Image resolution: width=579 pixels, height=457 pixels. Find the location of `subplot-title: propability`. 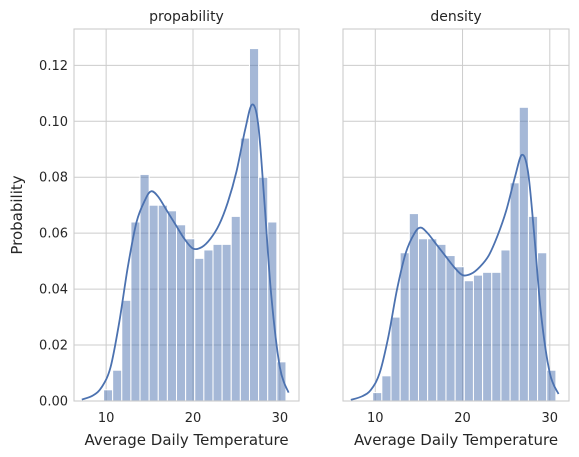

subplot-title: propability is located at coordinates (186, 17).